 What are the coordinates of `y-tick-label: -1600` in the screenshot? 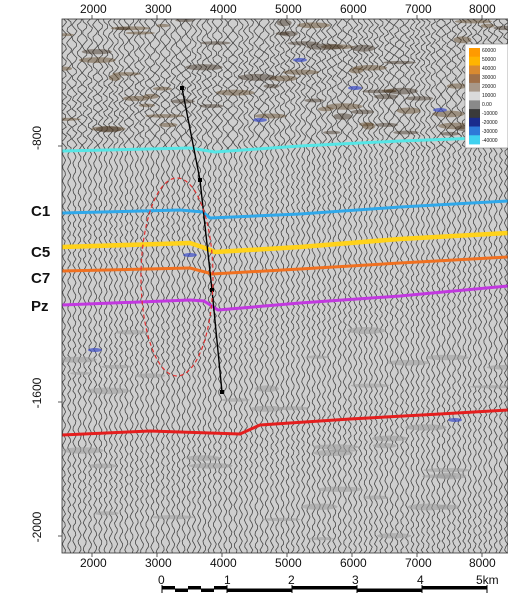 It's located at (37, 393).